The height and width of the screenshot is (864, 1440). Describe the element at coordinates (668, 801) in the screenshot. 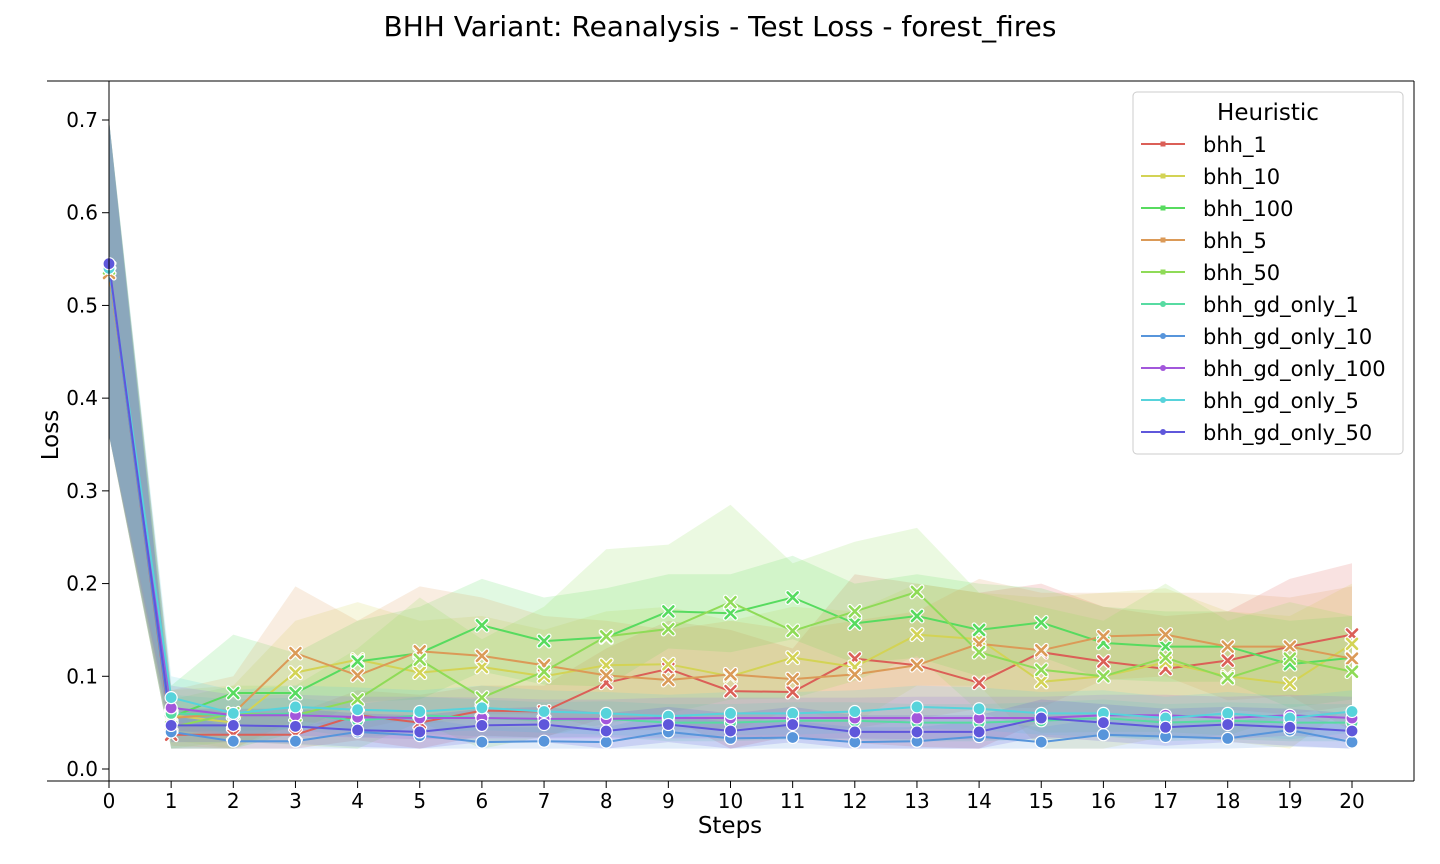

I see `x-tick-label: 9` at that location.